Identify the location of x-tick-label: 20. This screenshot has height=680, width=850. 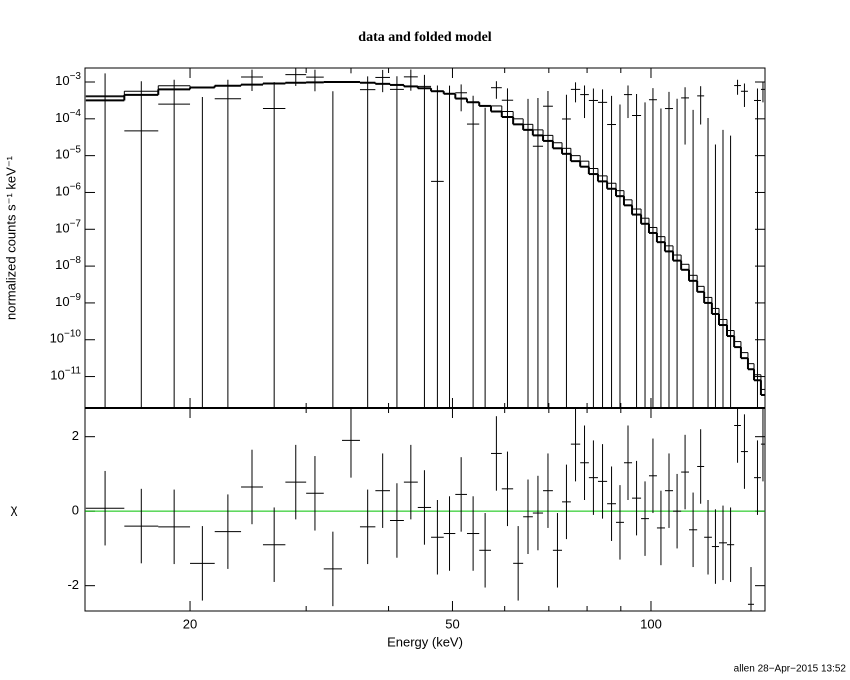
(190, 623).